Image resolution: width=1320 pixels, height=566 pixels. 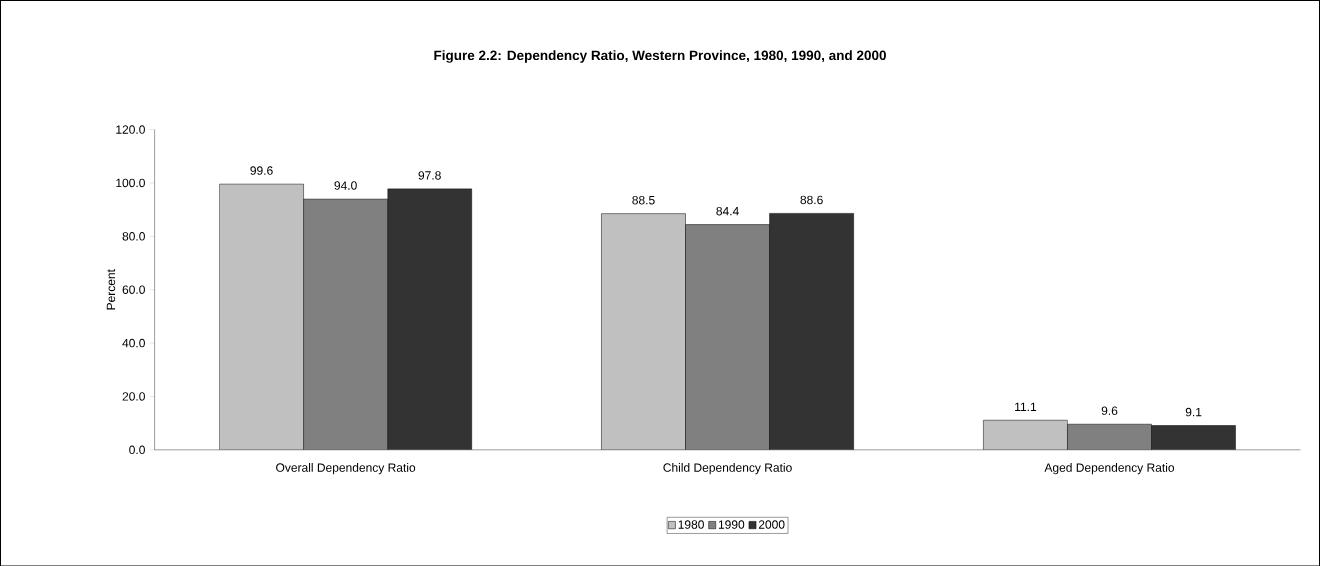 What do you see at coordinates (111, 289) in the screenshot?
I see `y-axis-title: Percent` at bounding box center [111, 289].